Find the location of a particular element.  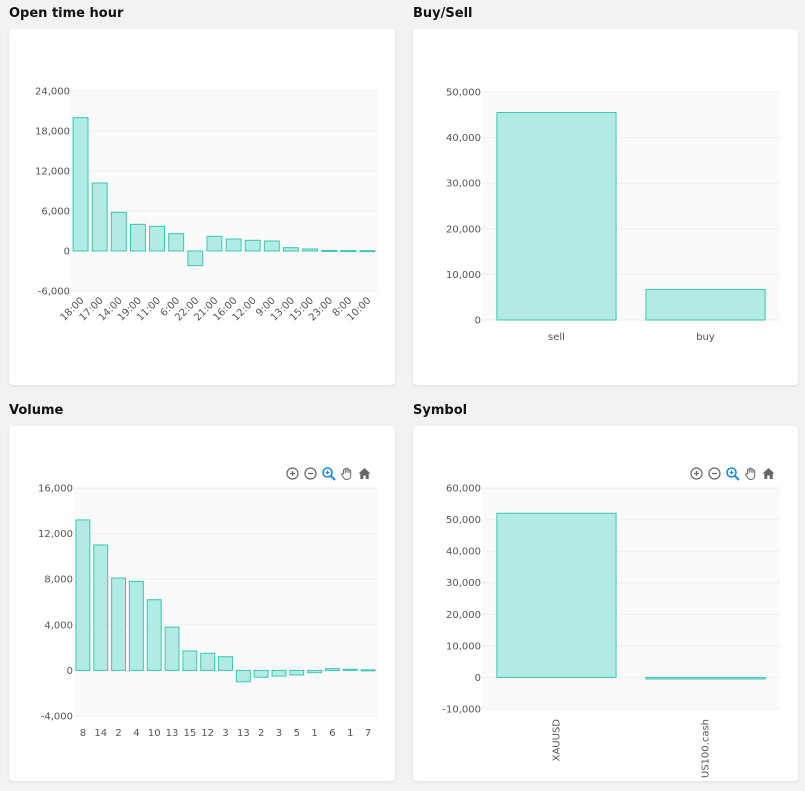

plot-area is located at coordinates (224, 191).